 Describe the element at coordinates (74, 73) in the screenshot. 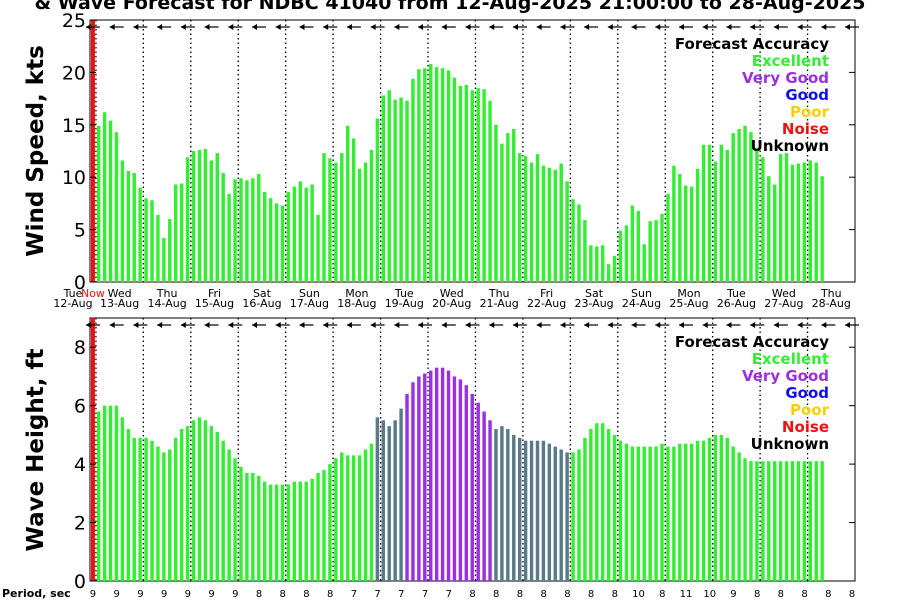

I see `y-tick-label: 20` at that location.